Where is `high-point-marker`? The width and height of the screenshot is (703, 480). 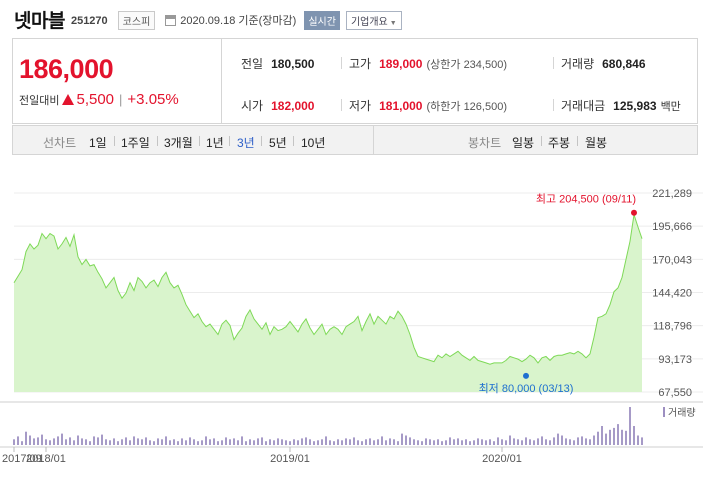
high-point-marker is located at coordinates (634, 212).